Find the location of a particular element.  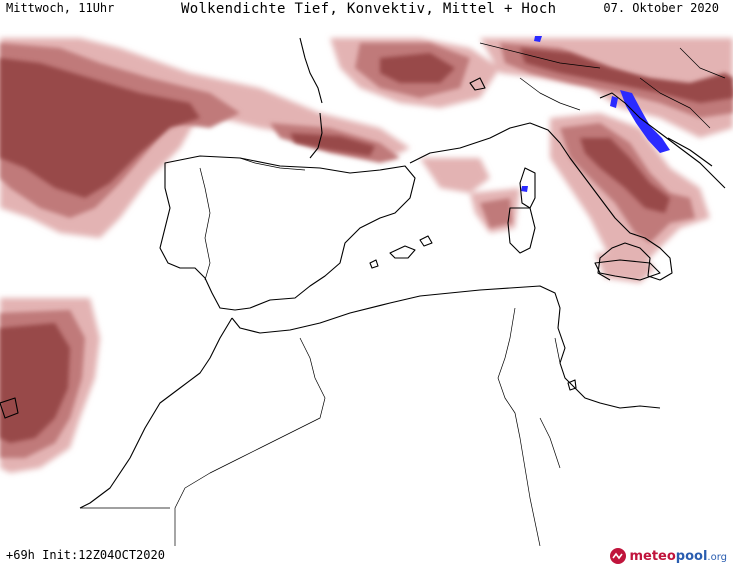

logo-text-org: .org is located at coordinates (717, 557).